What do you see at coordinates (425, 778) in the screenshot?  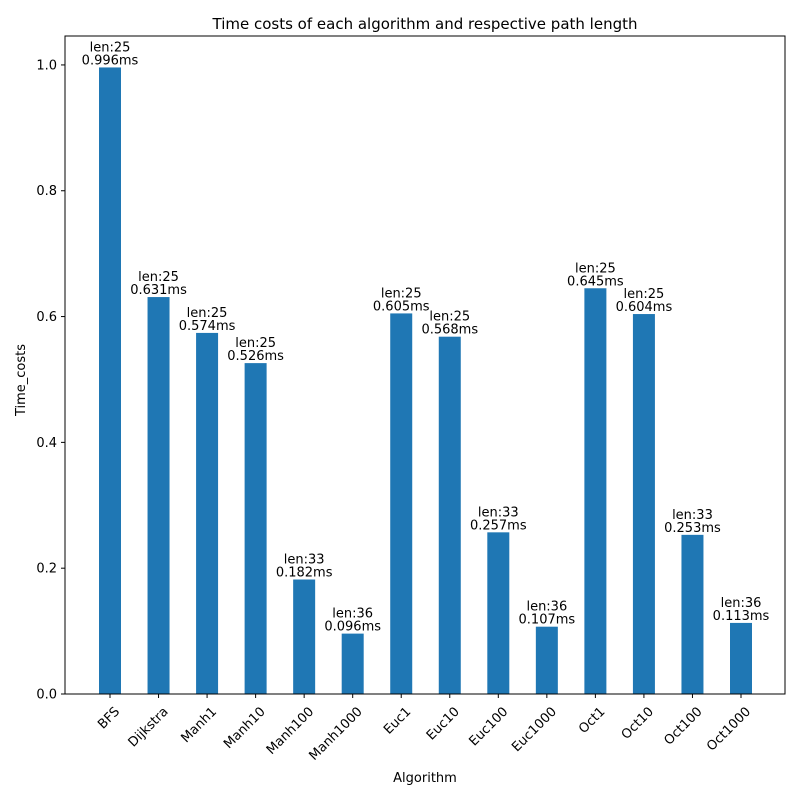 I see `x-axis-label: Algorithm` at bounding box center [425, 778].